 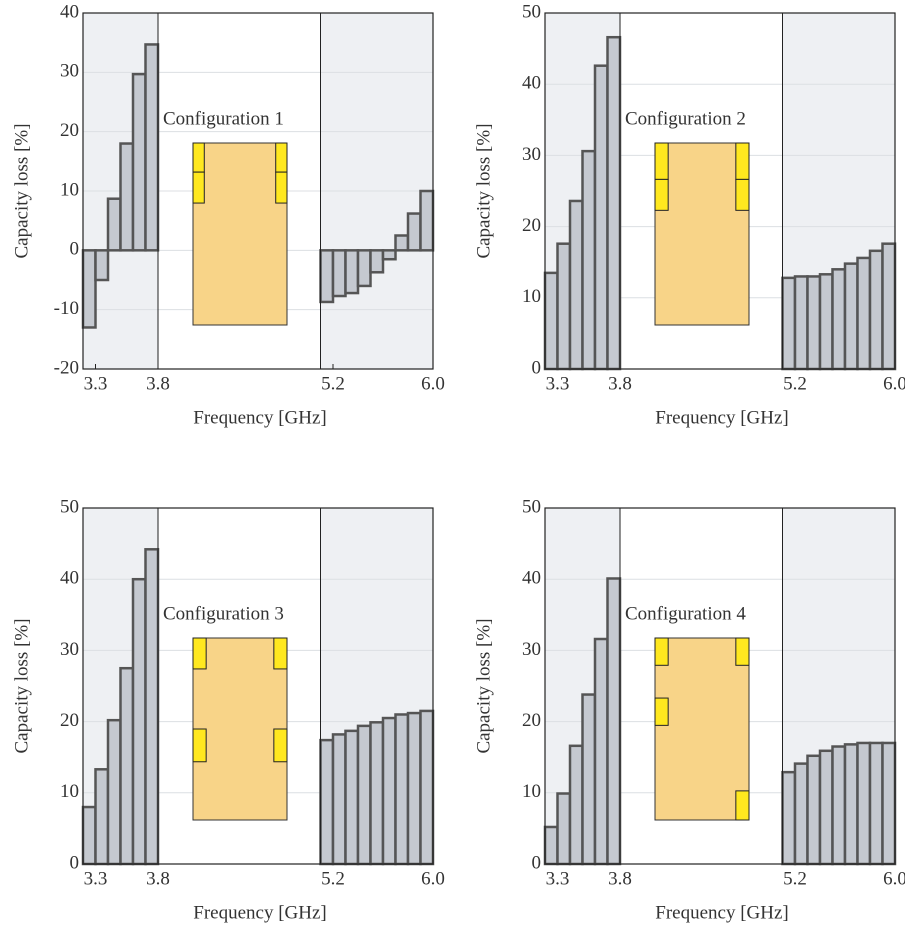 What do you see at coordinates (223, 118) in the screenshot?
I see `annotation: Configuration 1` at bounding box center [223, 118].